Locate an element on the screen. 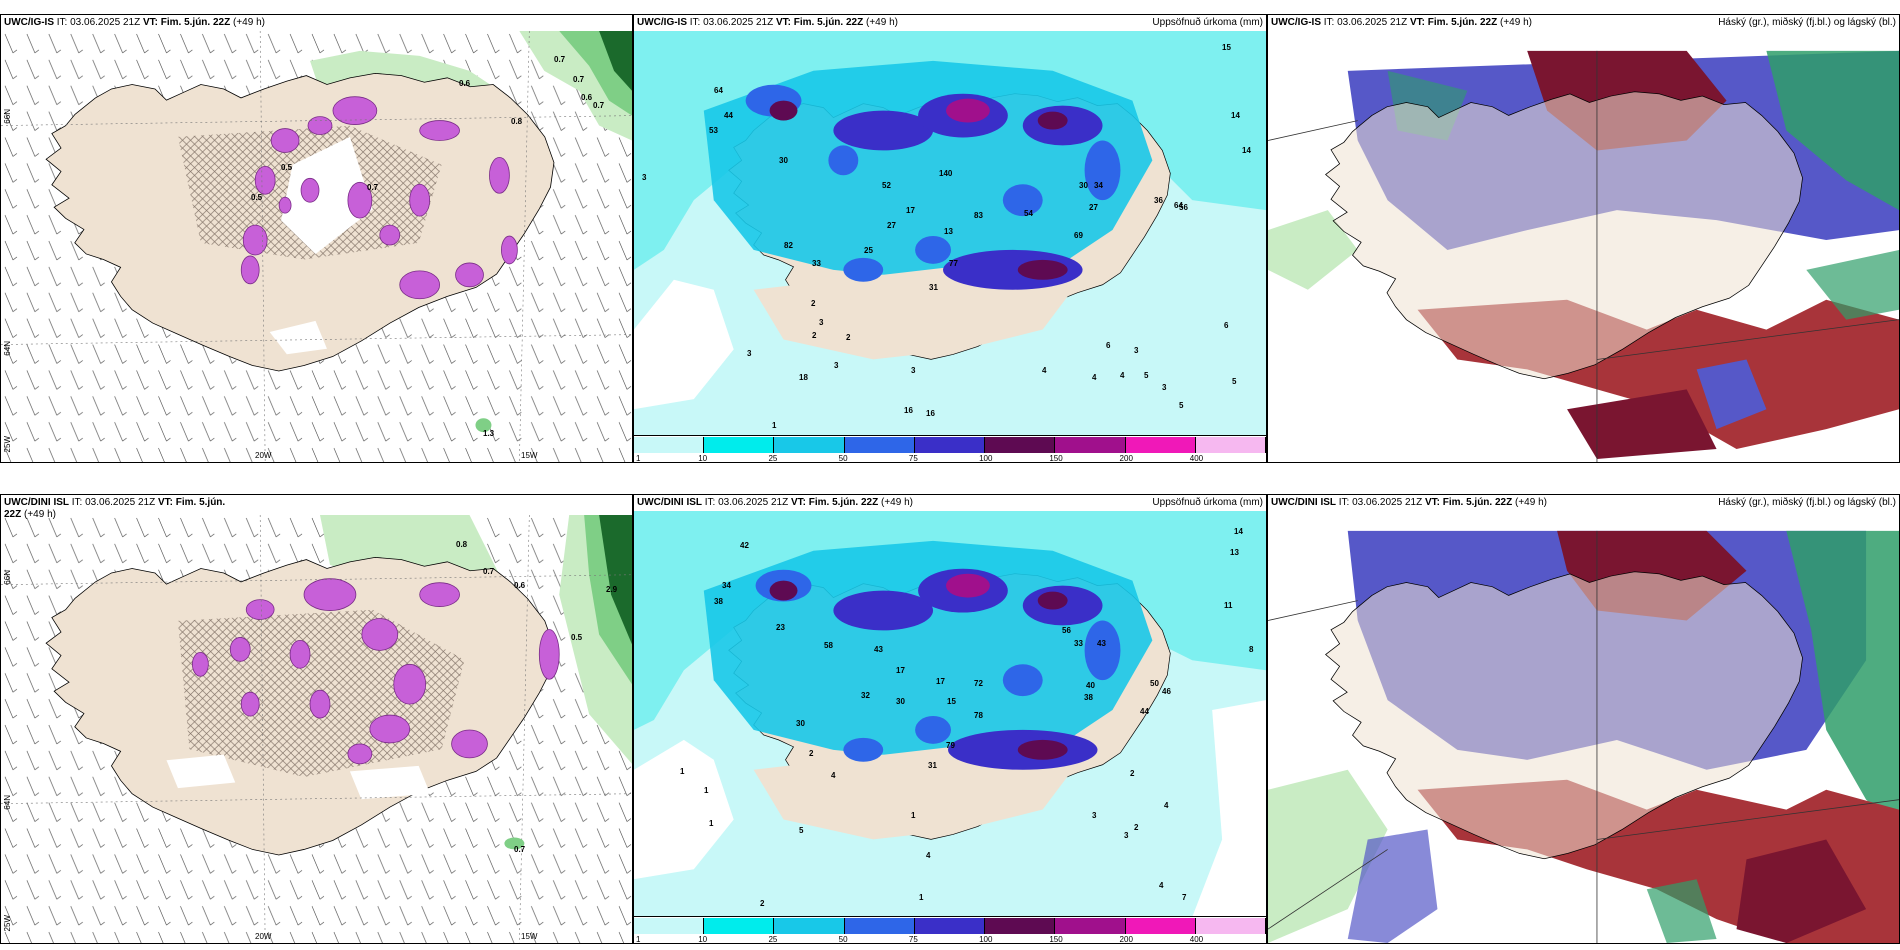 This screenshot has height=950, width=1900. value-label: 56 is located at coordinates (1066, 630).